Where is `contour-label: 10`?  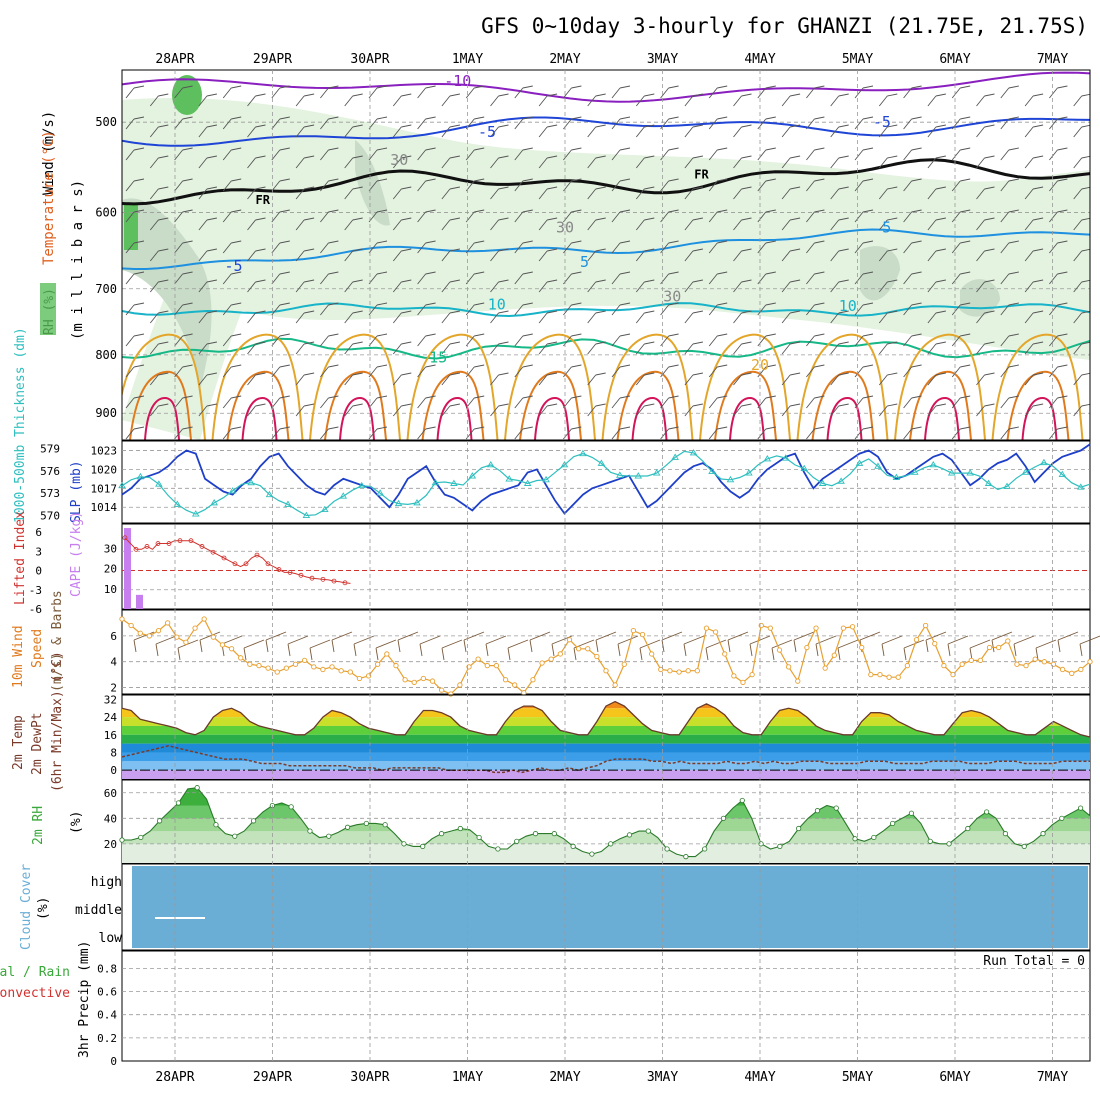
contour-label: 10 is located at coordinates (497, 305).